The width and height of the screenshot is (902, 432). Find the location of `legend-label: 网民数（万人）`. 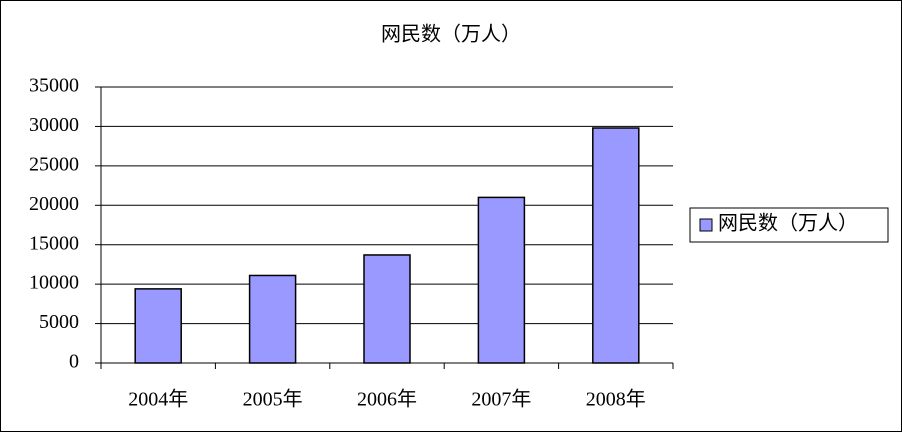

legend-label: 网民数（万人） is located at coordinates (788, 223).